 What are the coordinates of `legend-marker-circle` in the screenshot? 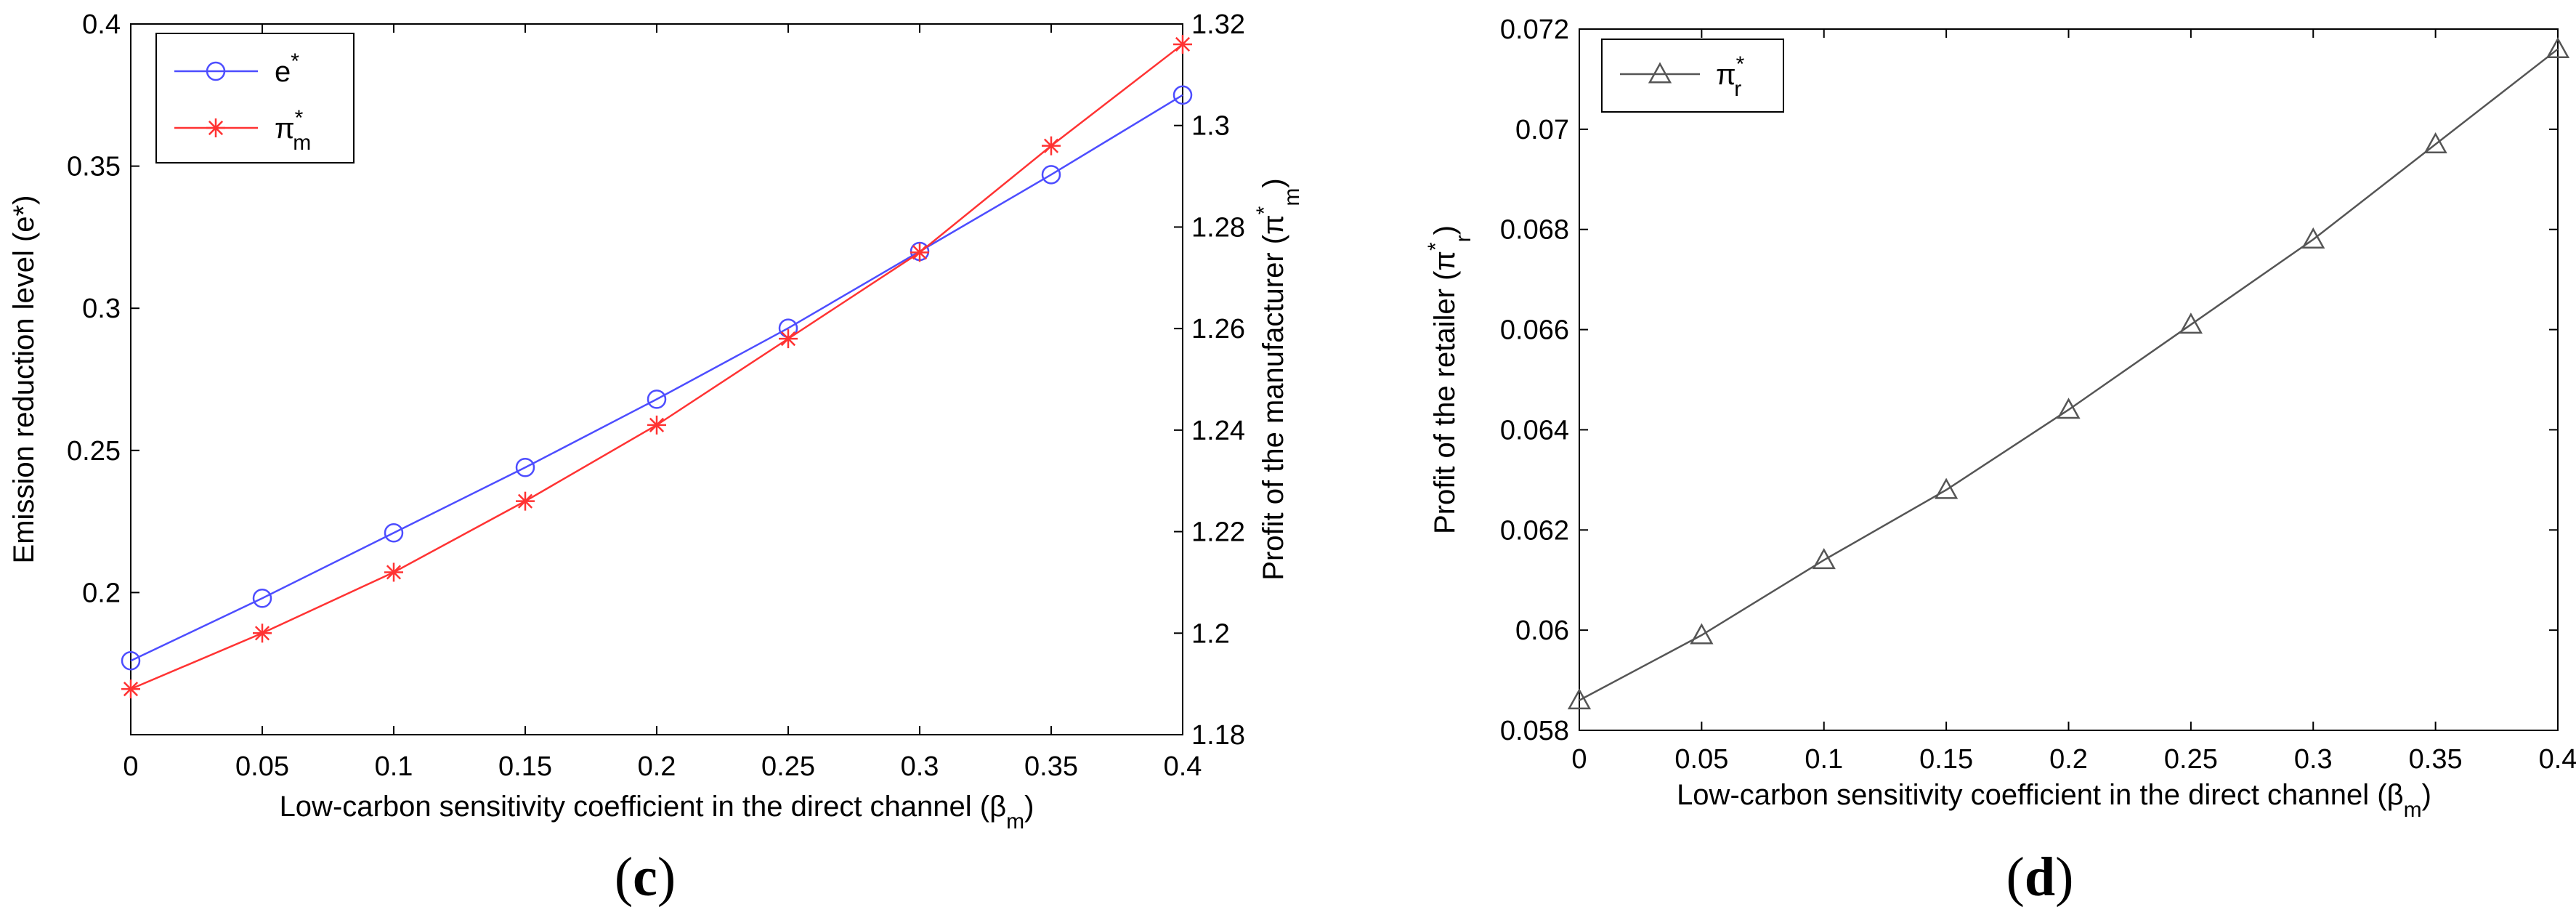 It's located at (216, 71).